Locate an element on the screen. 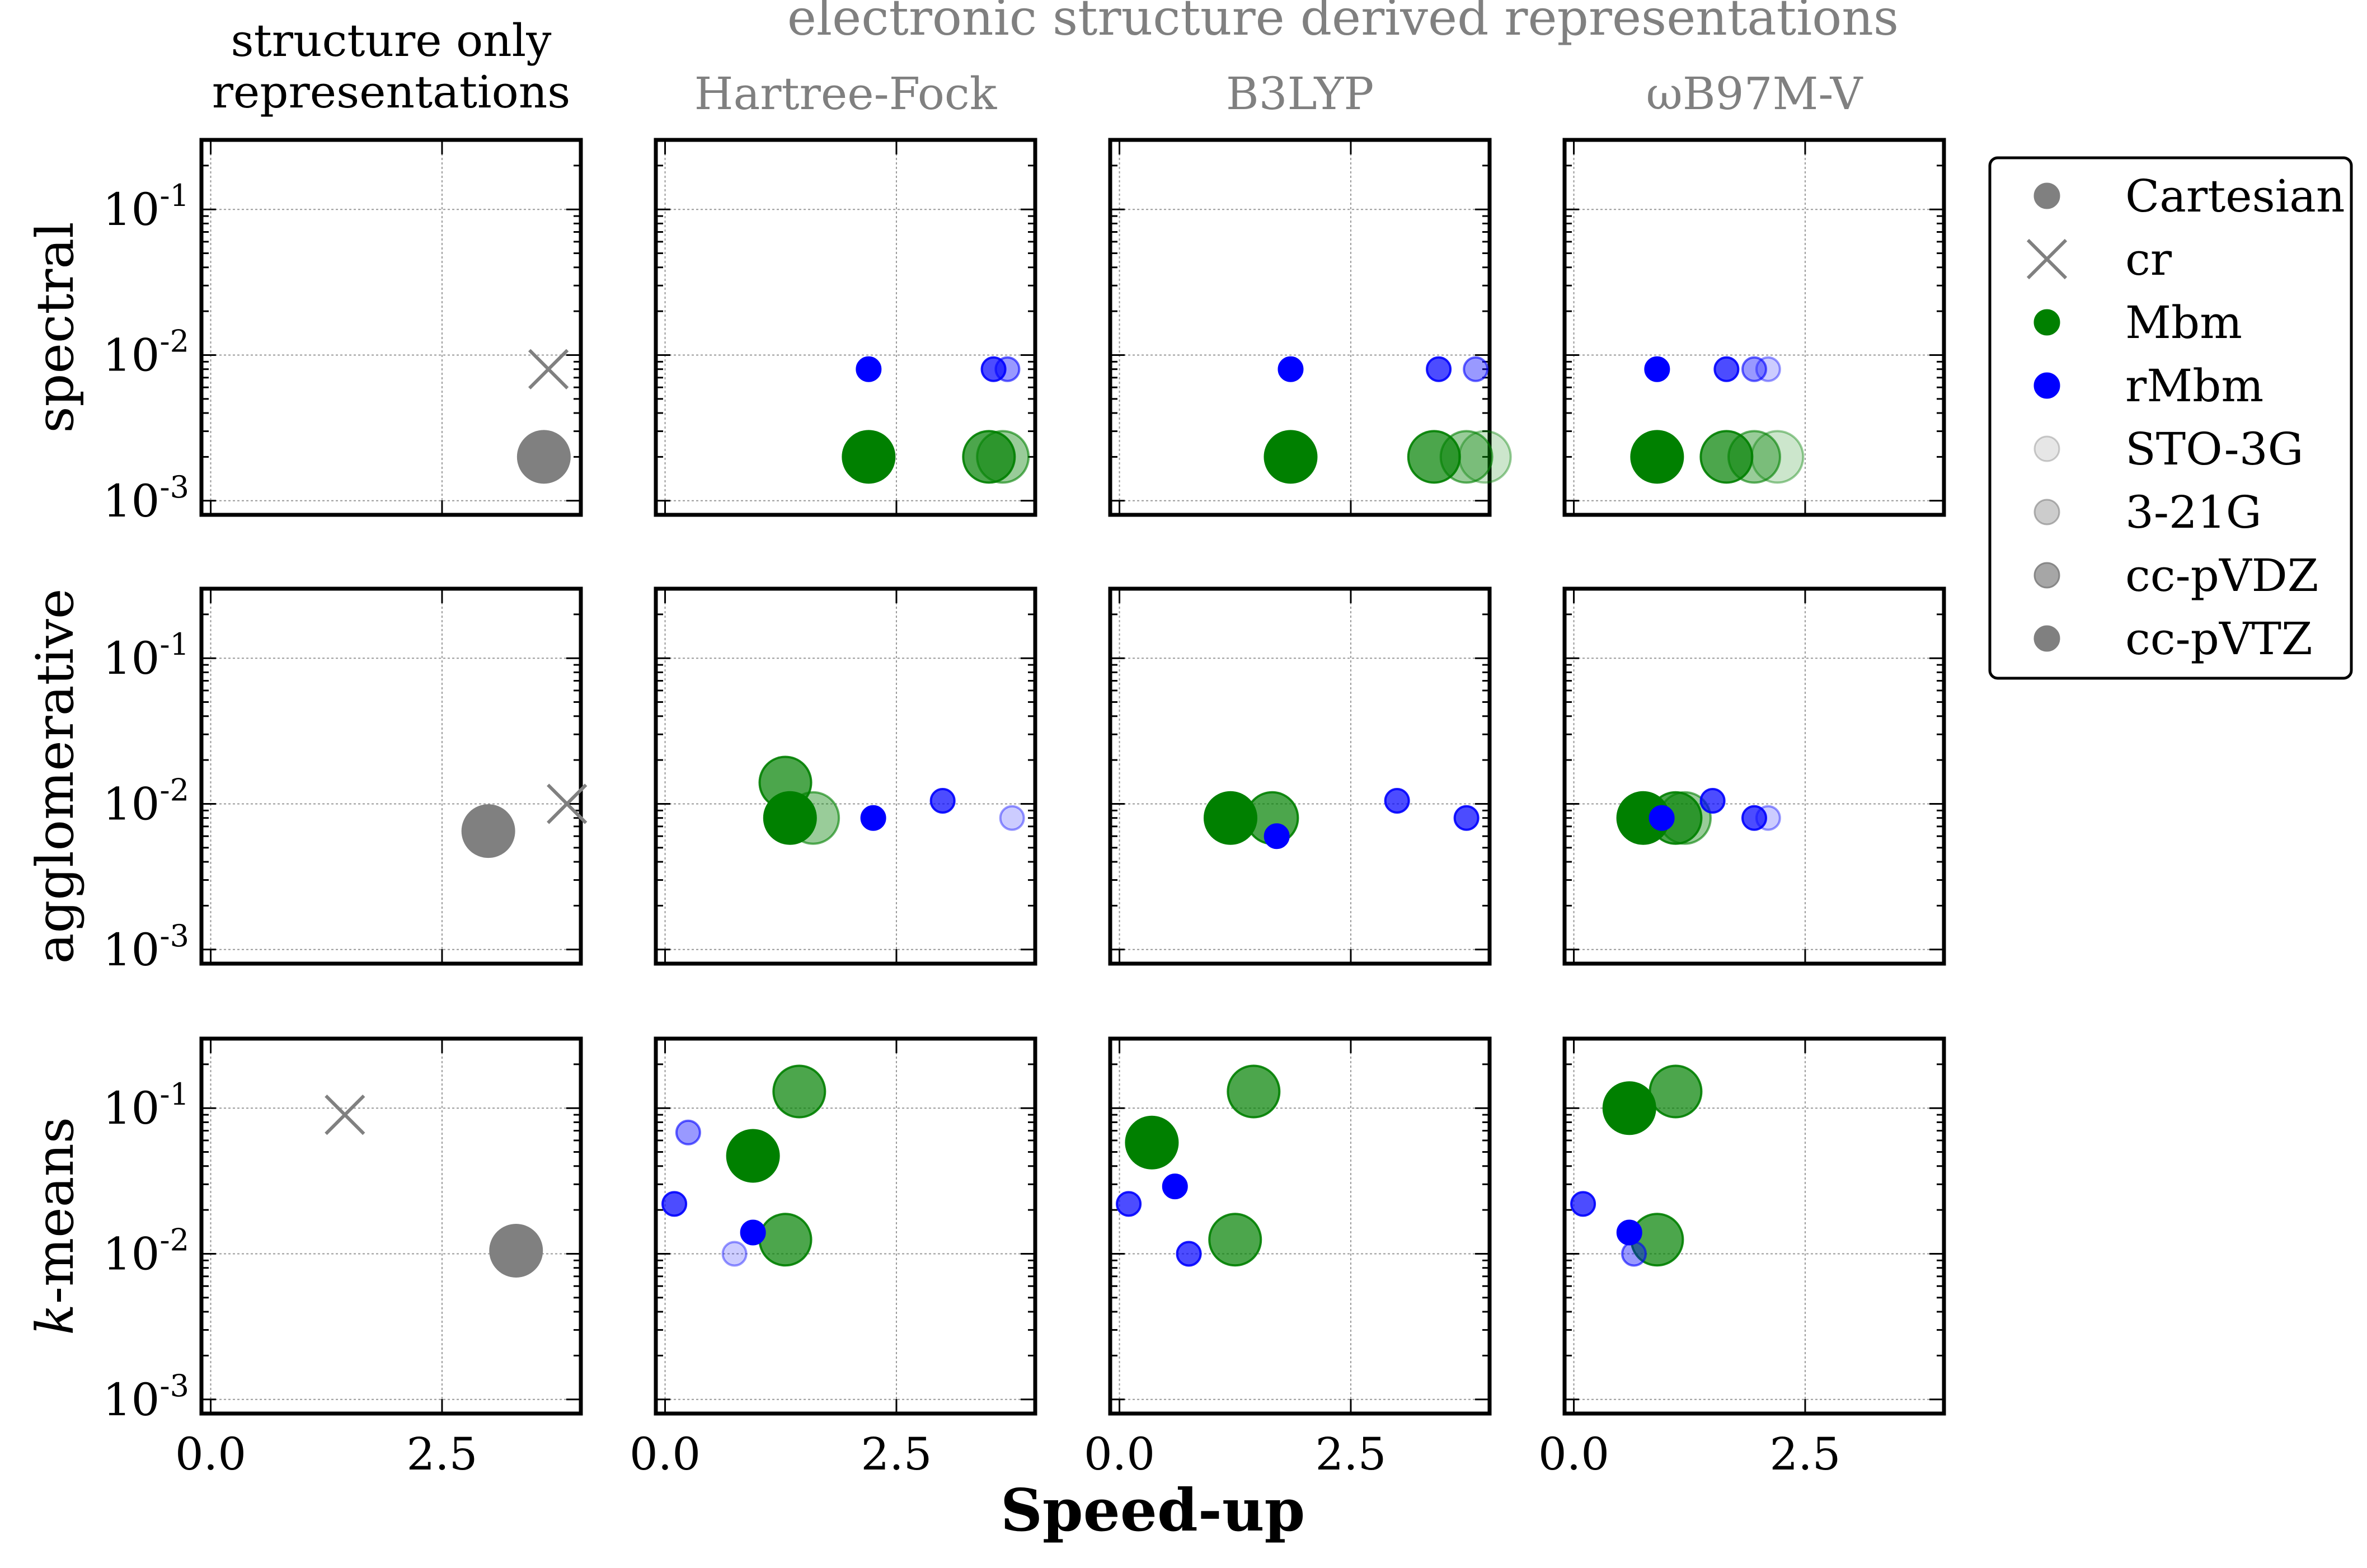 Image resolution: width=2367 pixels, height=1568 pixels. column-title: structure only is located at coordinates (391, 41).